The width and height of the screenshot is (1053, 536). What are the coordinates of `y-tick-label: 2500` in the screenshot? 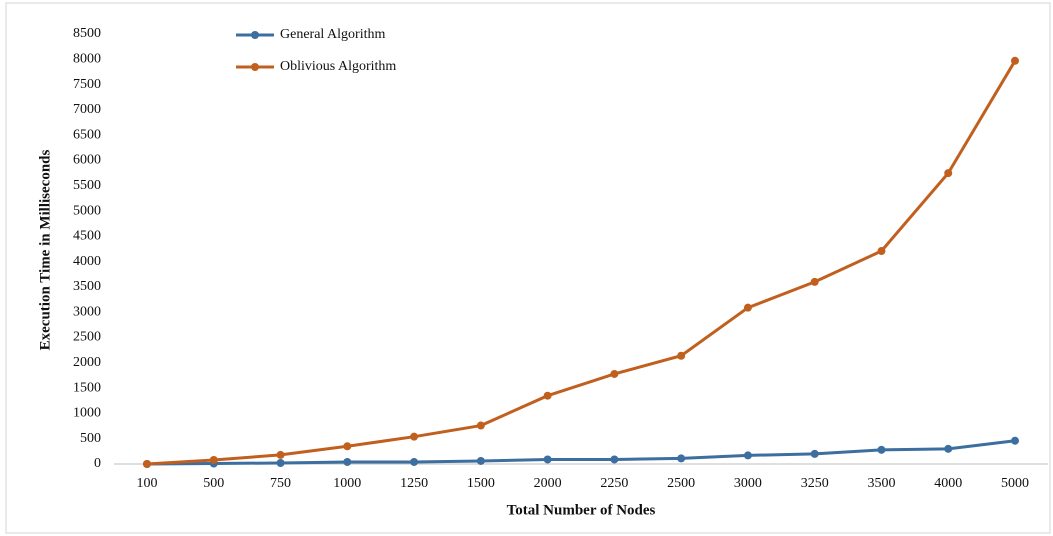 It's located at (87, 337).